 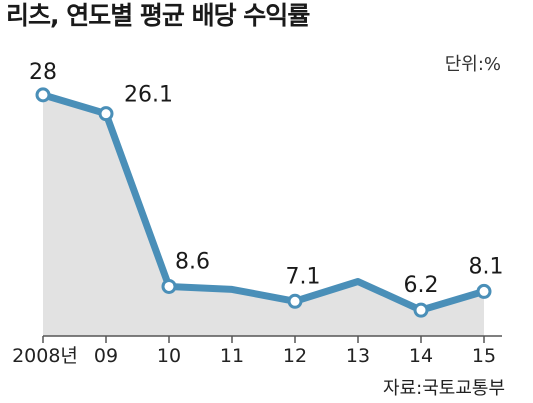 I want to click on x-tick-label: 12, so click(x=295, y=356).